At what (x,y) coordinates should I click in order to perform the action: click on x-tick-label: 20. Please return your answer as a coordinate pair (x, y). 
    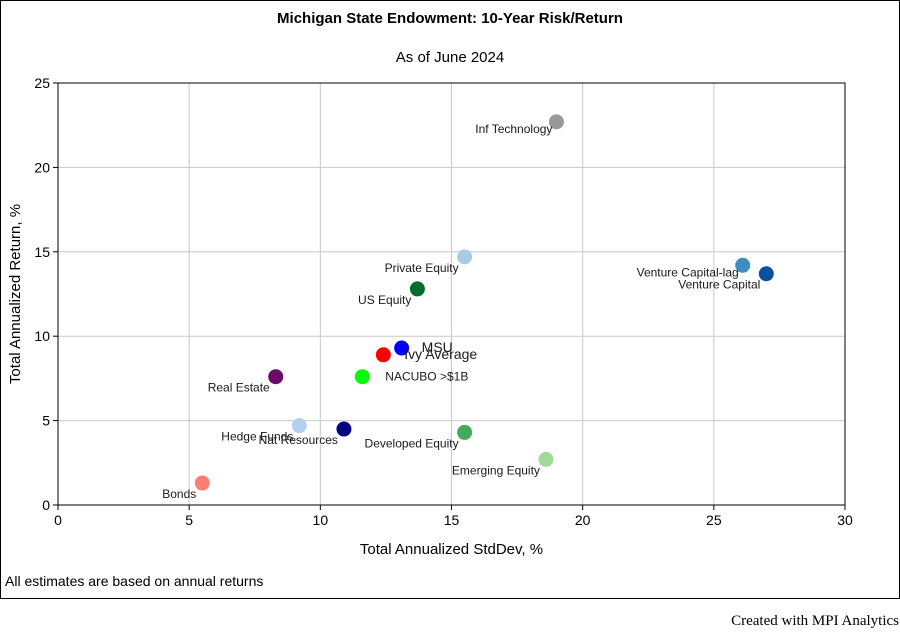
    Looking at the image, I should click on (583, 520).